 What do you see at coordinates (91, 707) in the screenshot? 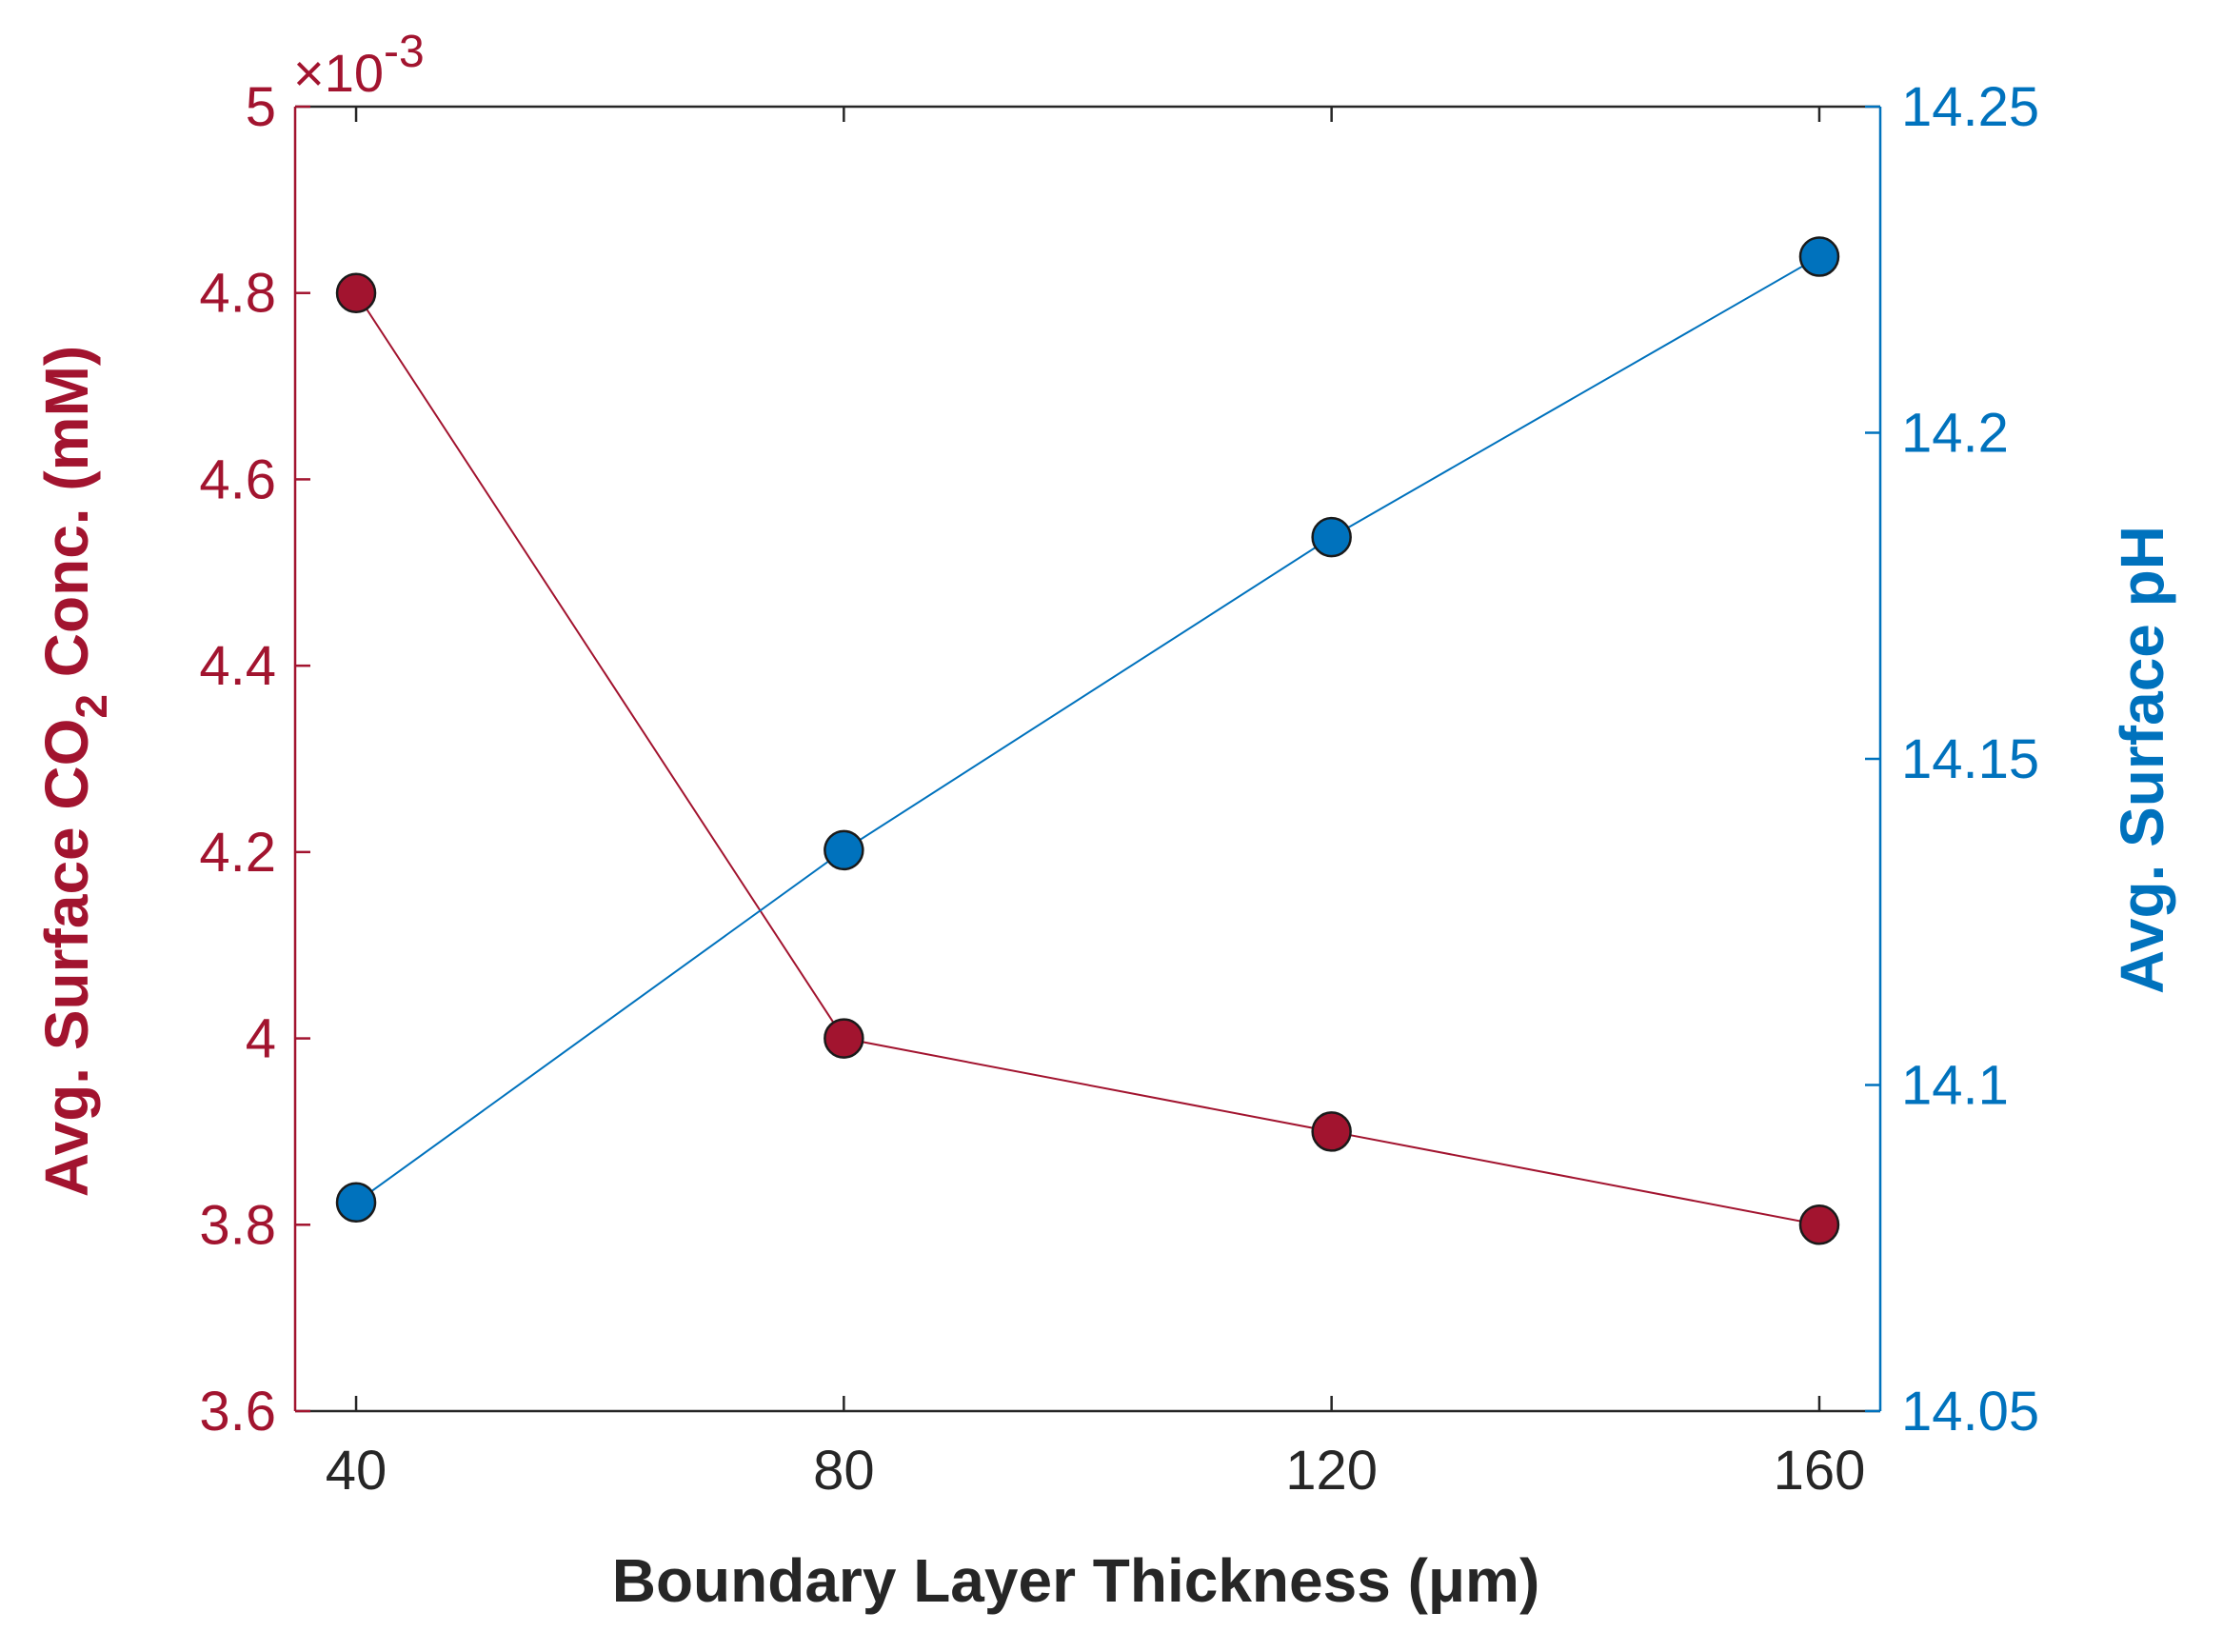
I see `left-axis-title-subscript: 2` at bounding box center [91, 707].